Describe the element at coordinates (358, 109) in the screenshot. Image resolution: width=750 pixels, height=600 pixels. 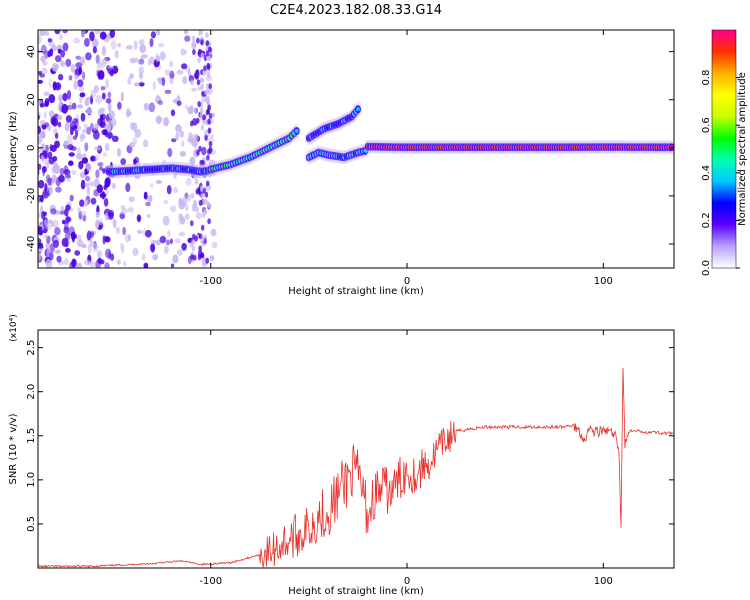
I see `trace-core` at that location.